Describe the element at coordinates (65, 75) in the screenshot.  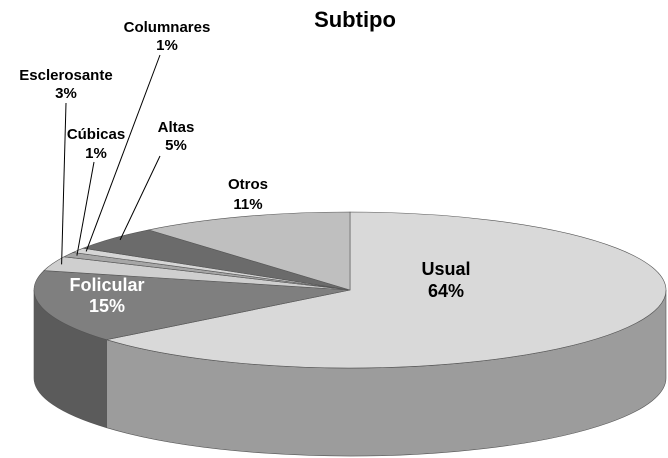
I see `slice-label: Esclerosante` at that location.